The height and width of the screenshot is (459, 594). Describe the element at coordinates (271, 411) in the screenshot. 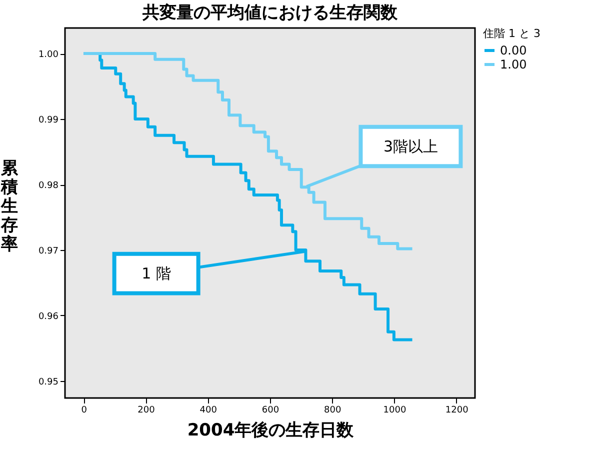

I see `x-tick-label: 600` at that location.